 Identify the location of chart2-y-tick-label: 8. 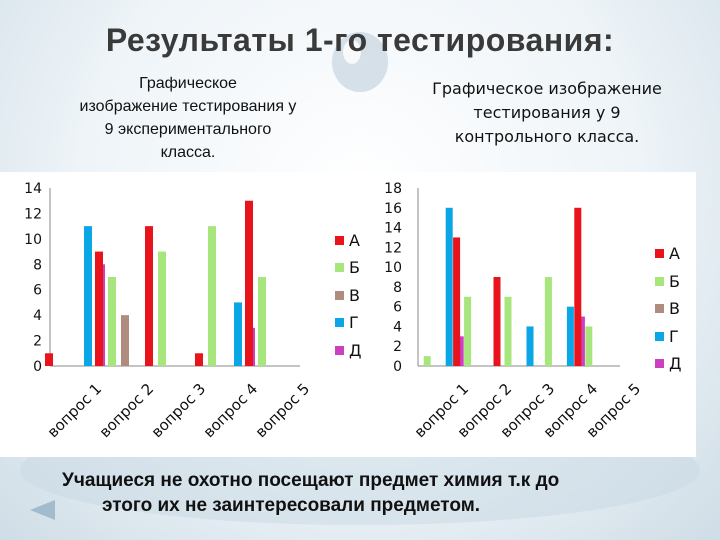
(397, 288).